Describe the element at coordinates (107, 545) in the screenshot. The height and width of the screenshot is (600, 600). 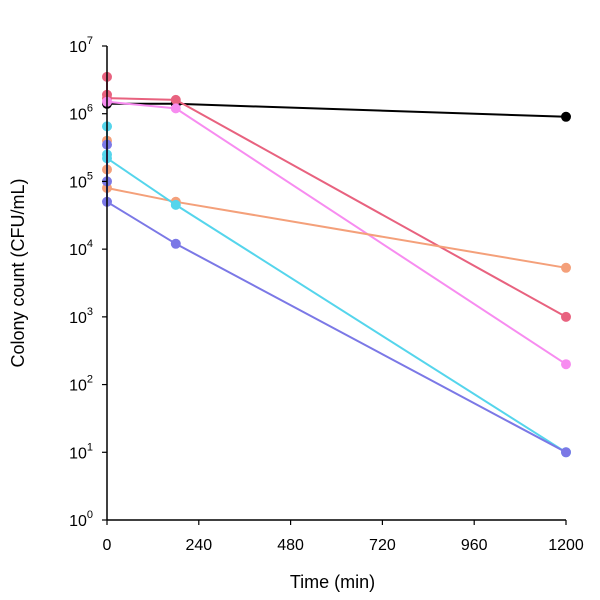
I see `x-tick-label: 0` at that location.